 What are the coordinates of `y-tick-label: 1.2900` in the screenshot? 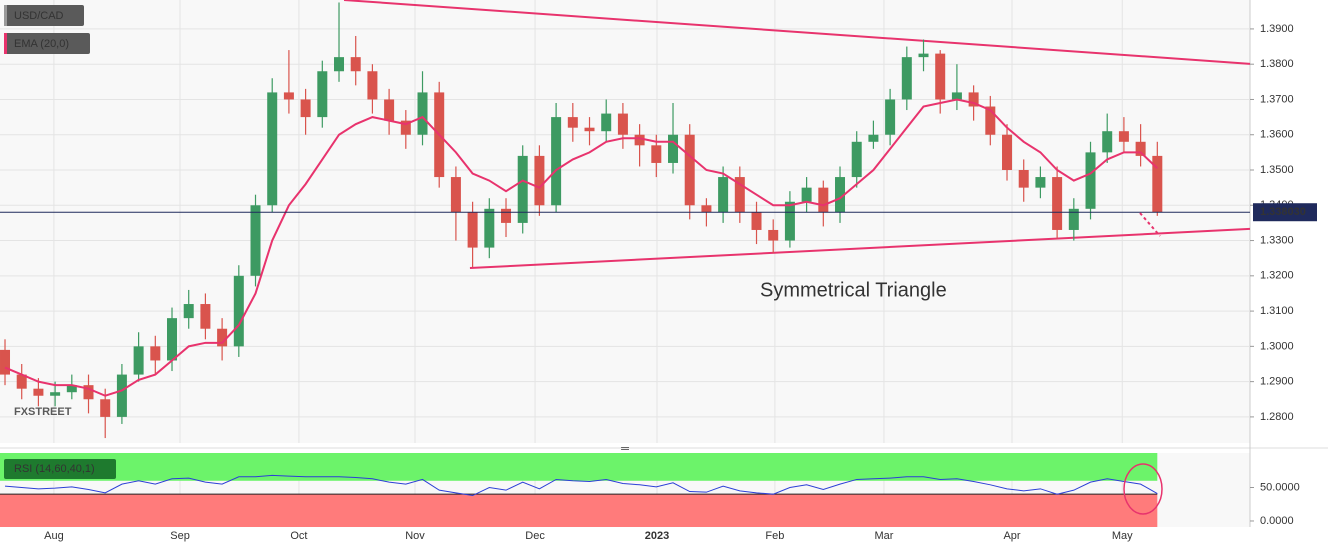 It's located at (1277, 382).